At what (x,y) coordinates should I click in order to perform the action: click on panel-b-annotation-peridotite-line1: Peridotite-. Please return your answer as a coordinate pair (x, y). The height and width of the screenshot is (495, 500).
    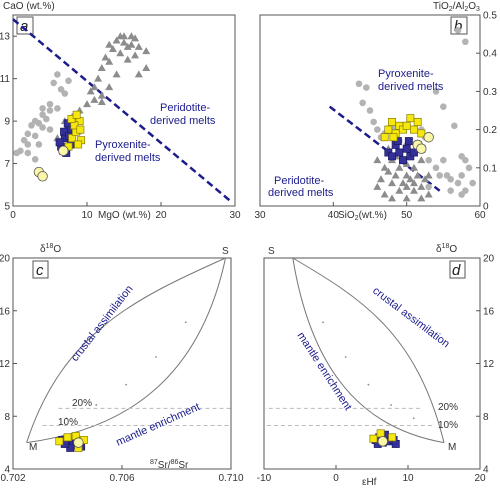
    Looking at the image, I should click on (299, 181).